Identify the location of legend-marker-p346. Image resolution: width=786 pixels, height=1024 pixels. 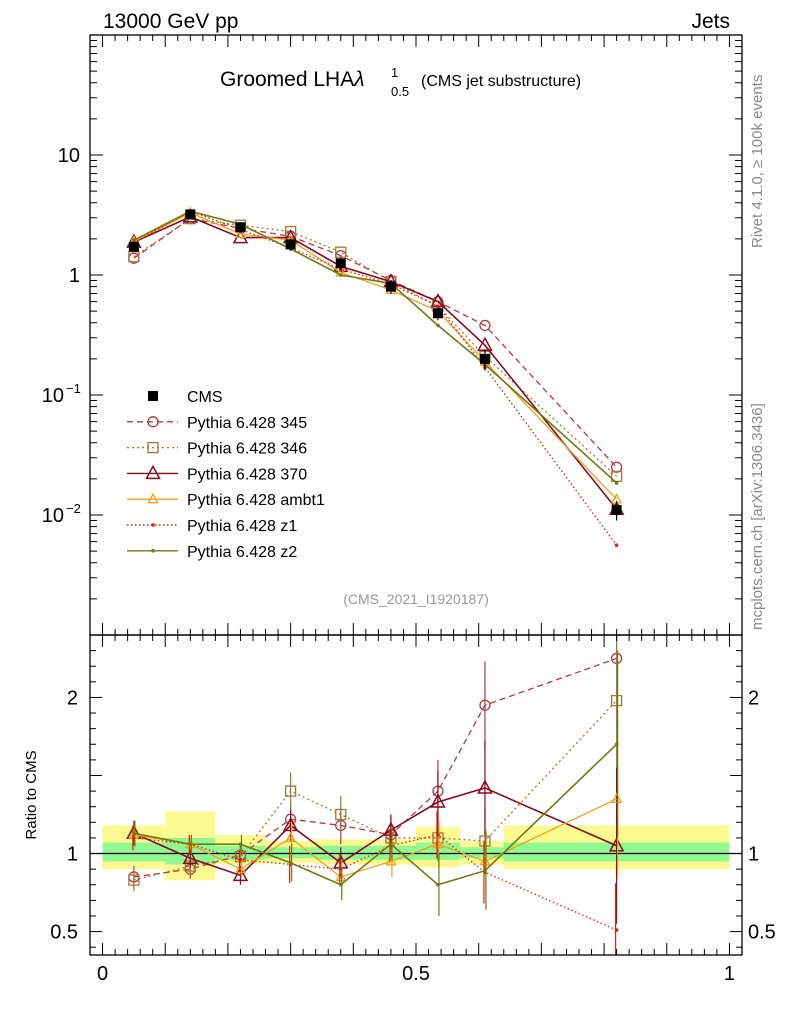
(153, 447).